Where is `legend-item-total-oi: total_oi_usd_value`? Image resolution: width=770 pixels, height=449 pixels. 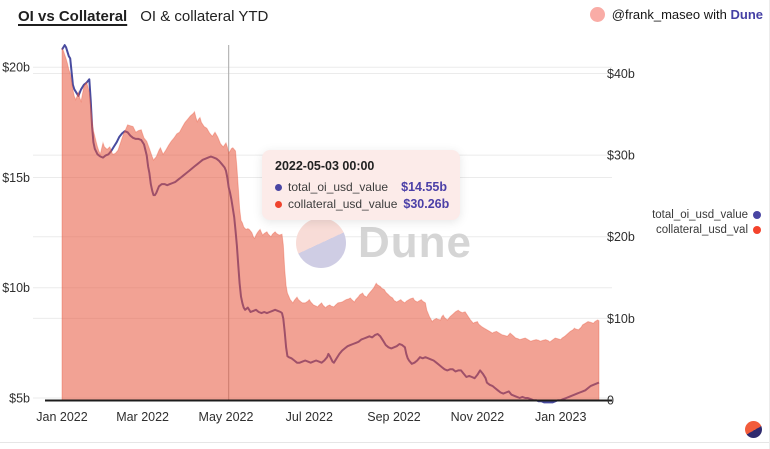 legend-item-total-oi: total_oi_usd_value is located at coordinates (706, 215).